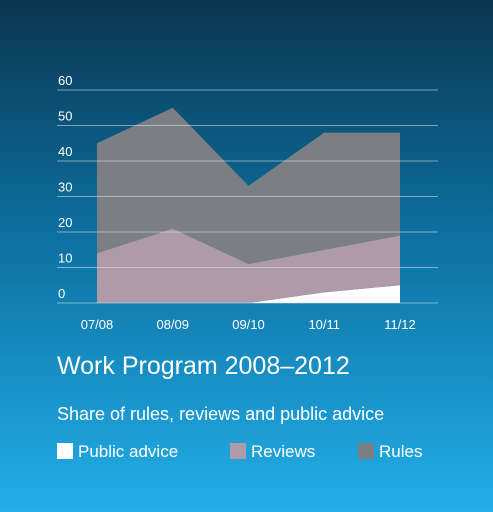  I want to click on x-tick-label: 09/10, so click(248, 324).